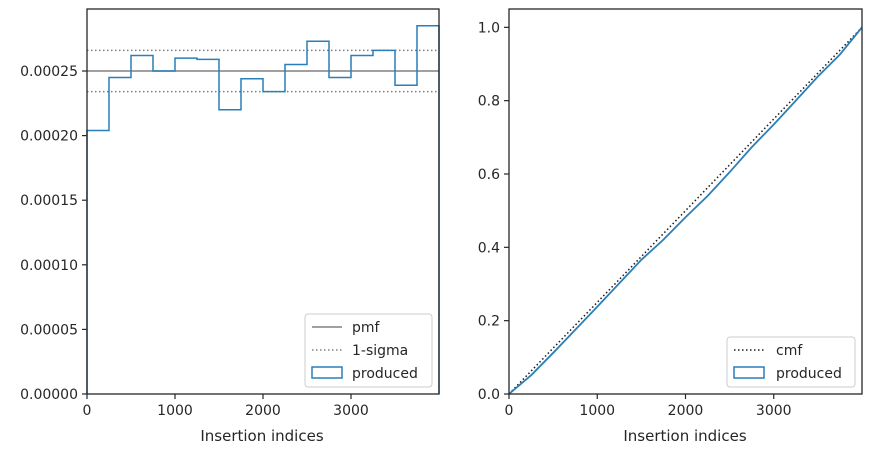 The width and height of the screenshot is (871, 453). Describe the element at coordinates (789, 351) in the screenshot. I see `legend-cmf-label: cmf` at that location.